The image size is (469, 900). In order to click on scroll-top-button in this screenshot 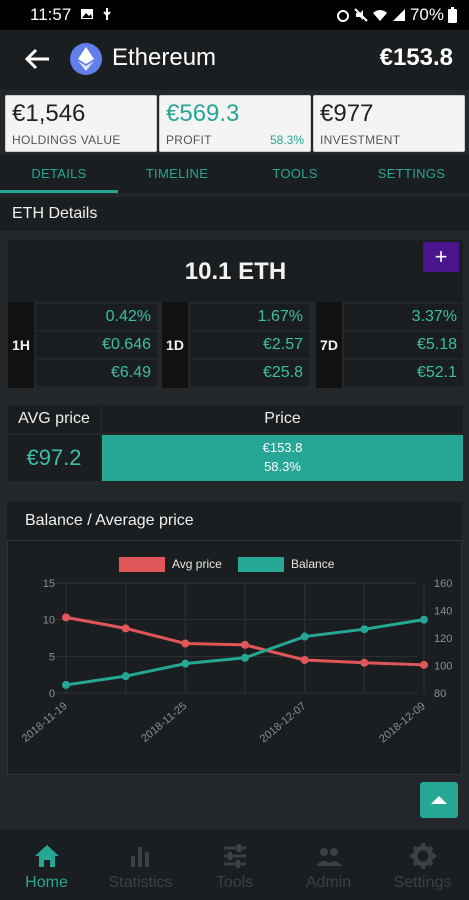, I will do `click(439, 800)`.